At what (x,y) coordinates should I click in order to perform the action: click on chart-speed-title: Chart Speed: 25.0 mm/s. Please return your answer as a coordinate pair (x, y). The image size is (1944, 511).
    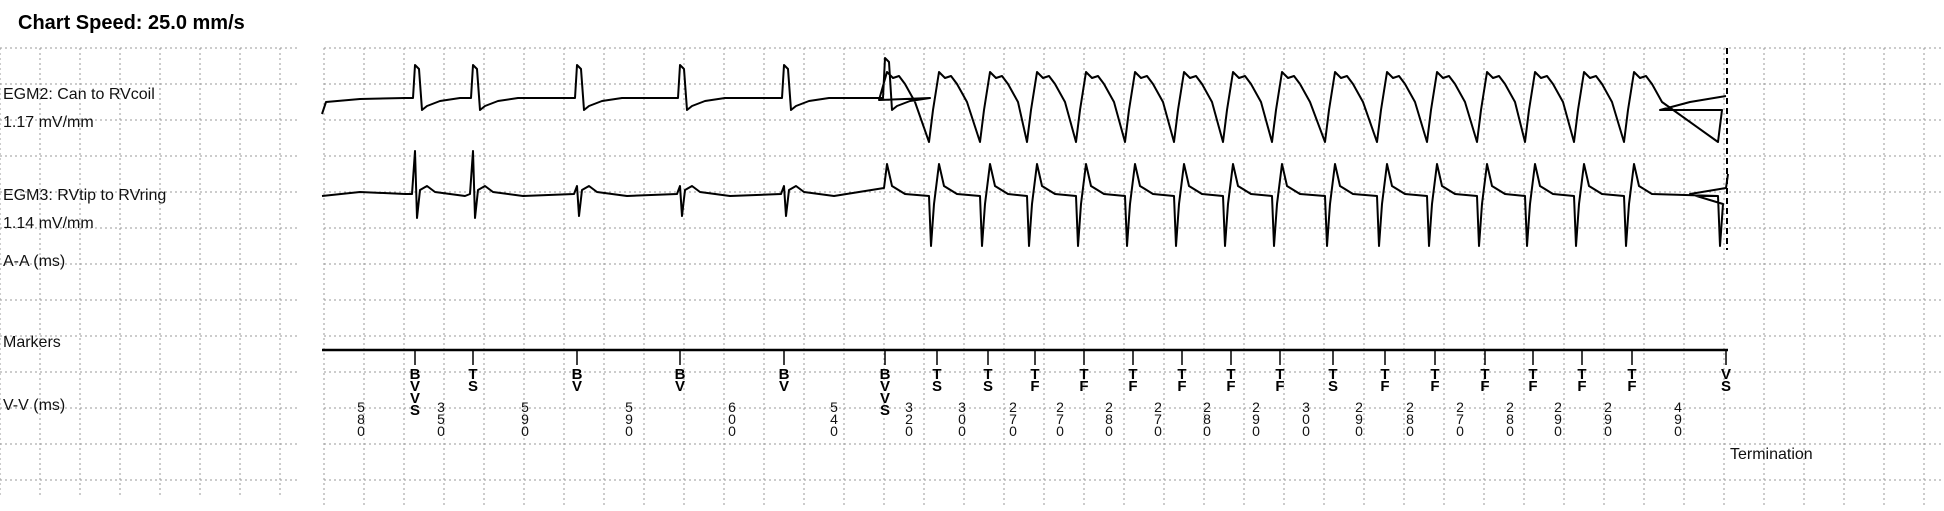
    Looking at the image, I should click on (131, 23).